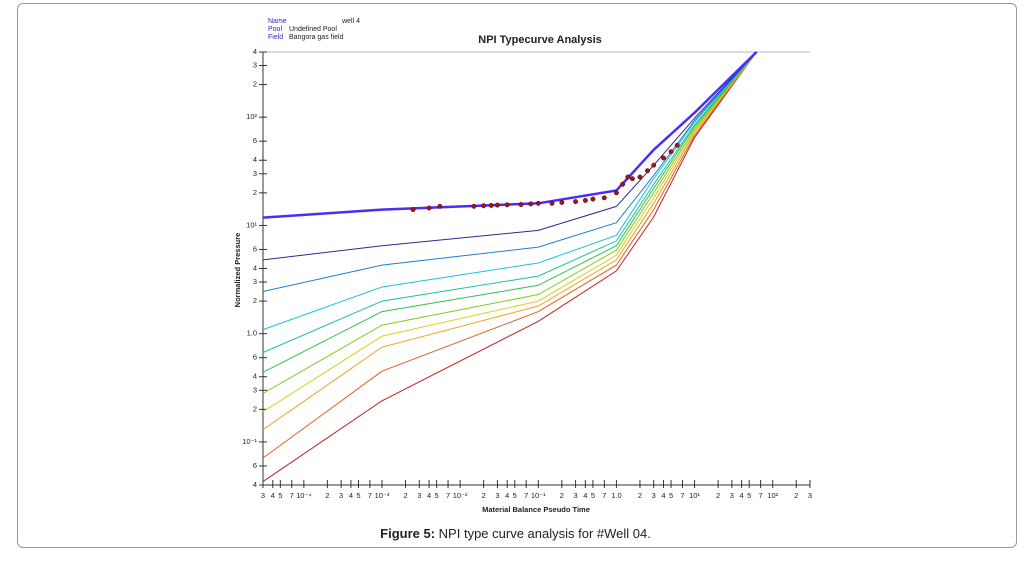 This screenshot has width=1031, height=561. What do you see at coordinates (544, 533) in the screenshot?
I see `caption-text: NPI type curve analysis for #Well 04.` at bounding box center [544, 533].